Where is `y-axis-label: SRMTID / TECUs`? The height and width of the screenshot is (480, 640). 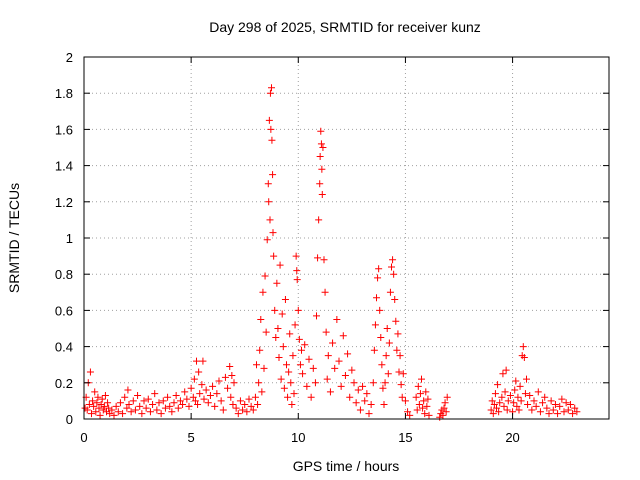 y-axis-label: SRMTID / TECUs is located at coordinates (14, 238).